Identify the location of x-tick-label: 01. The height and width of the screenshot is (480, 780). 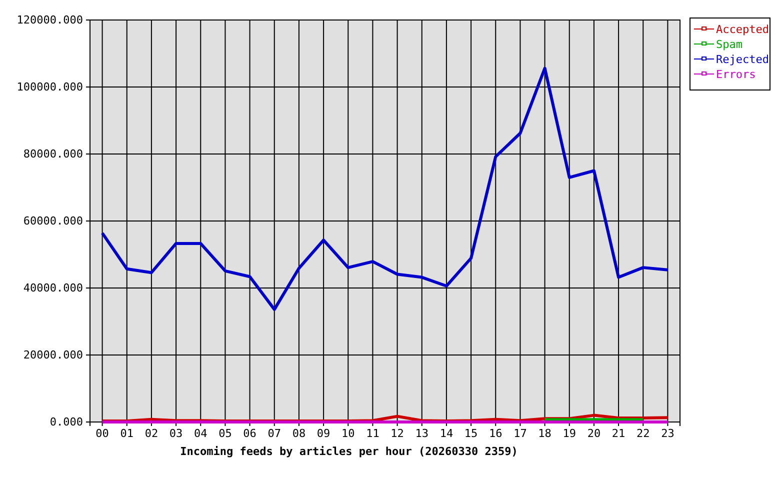
(127, 433).